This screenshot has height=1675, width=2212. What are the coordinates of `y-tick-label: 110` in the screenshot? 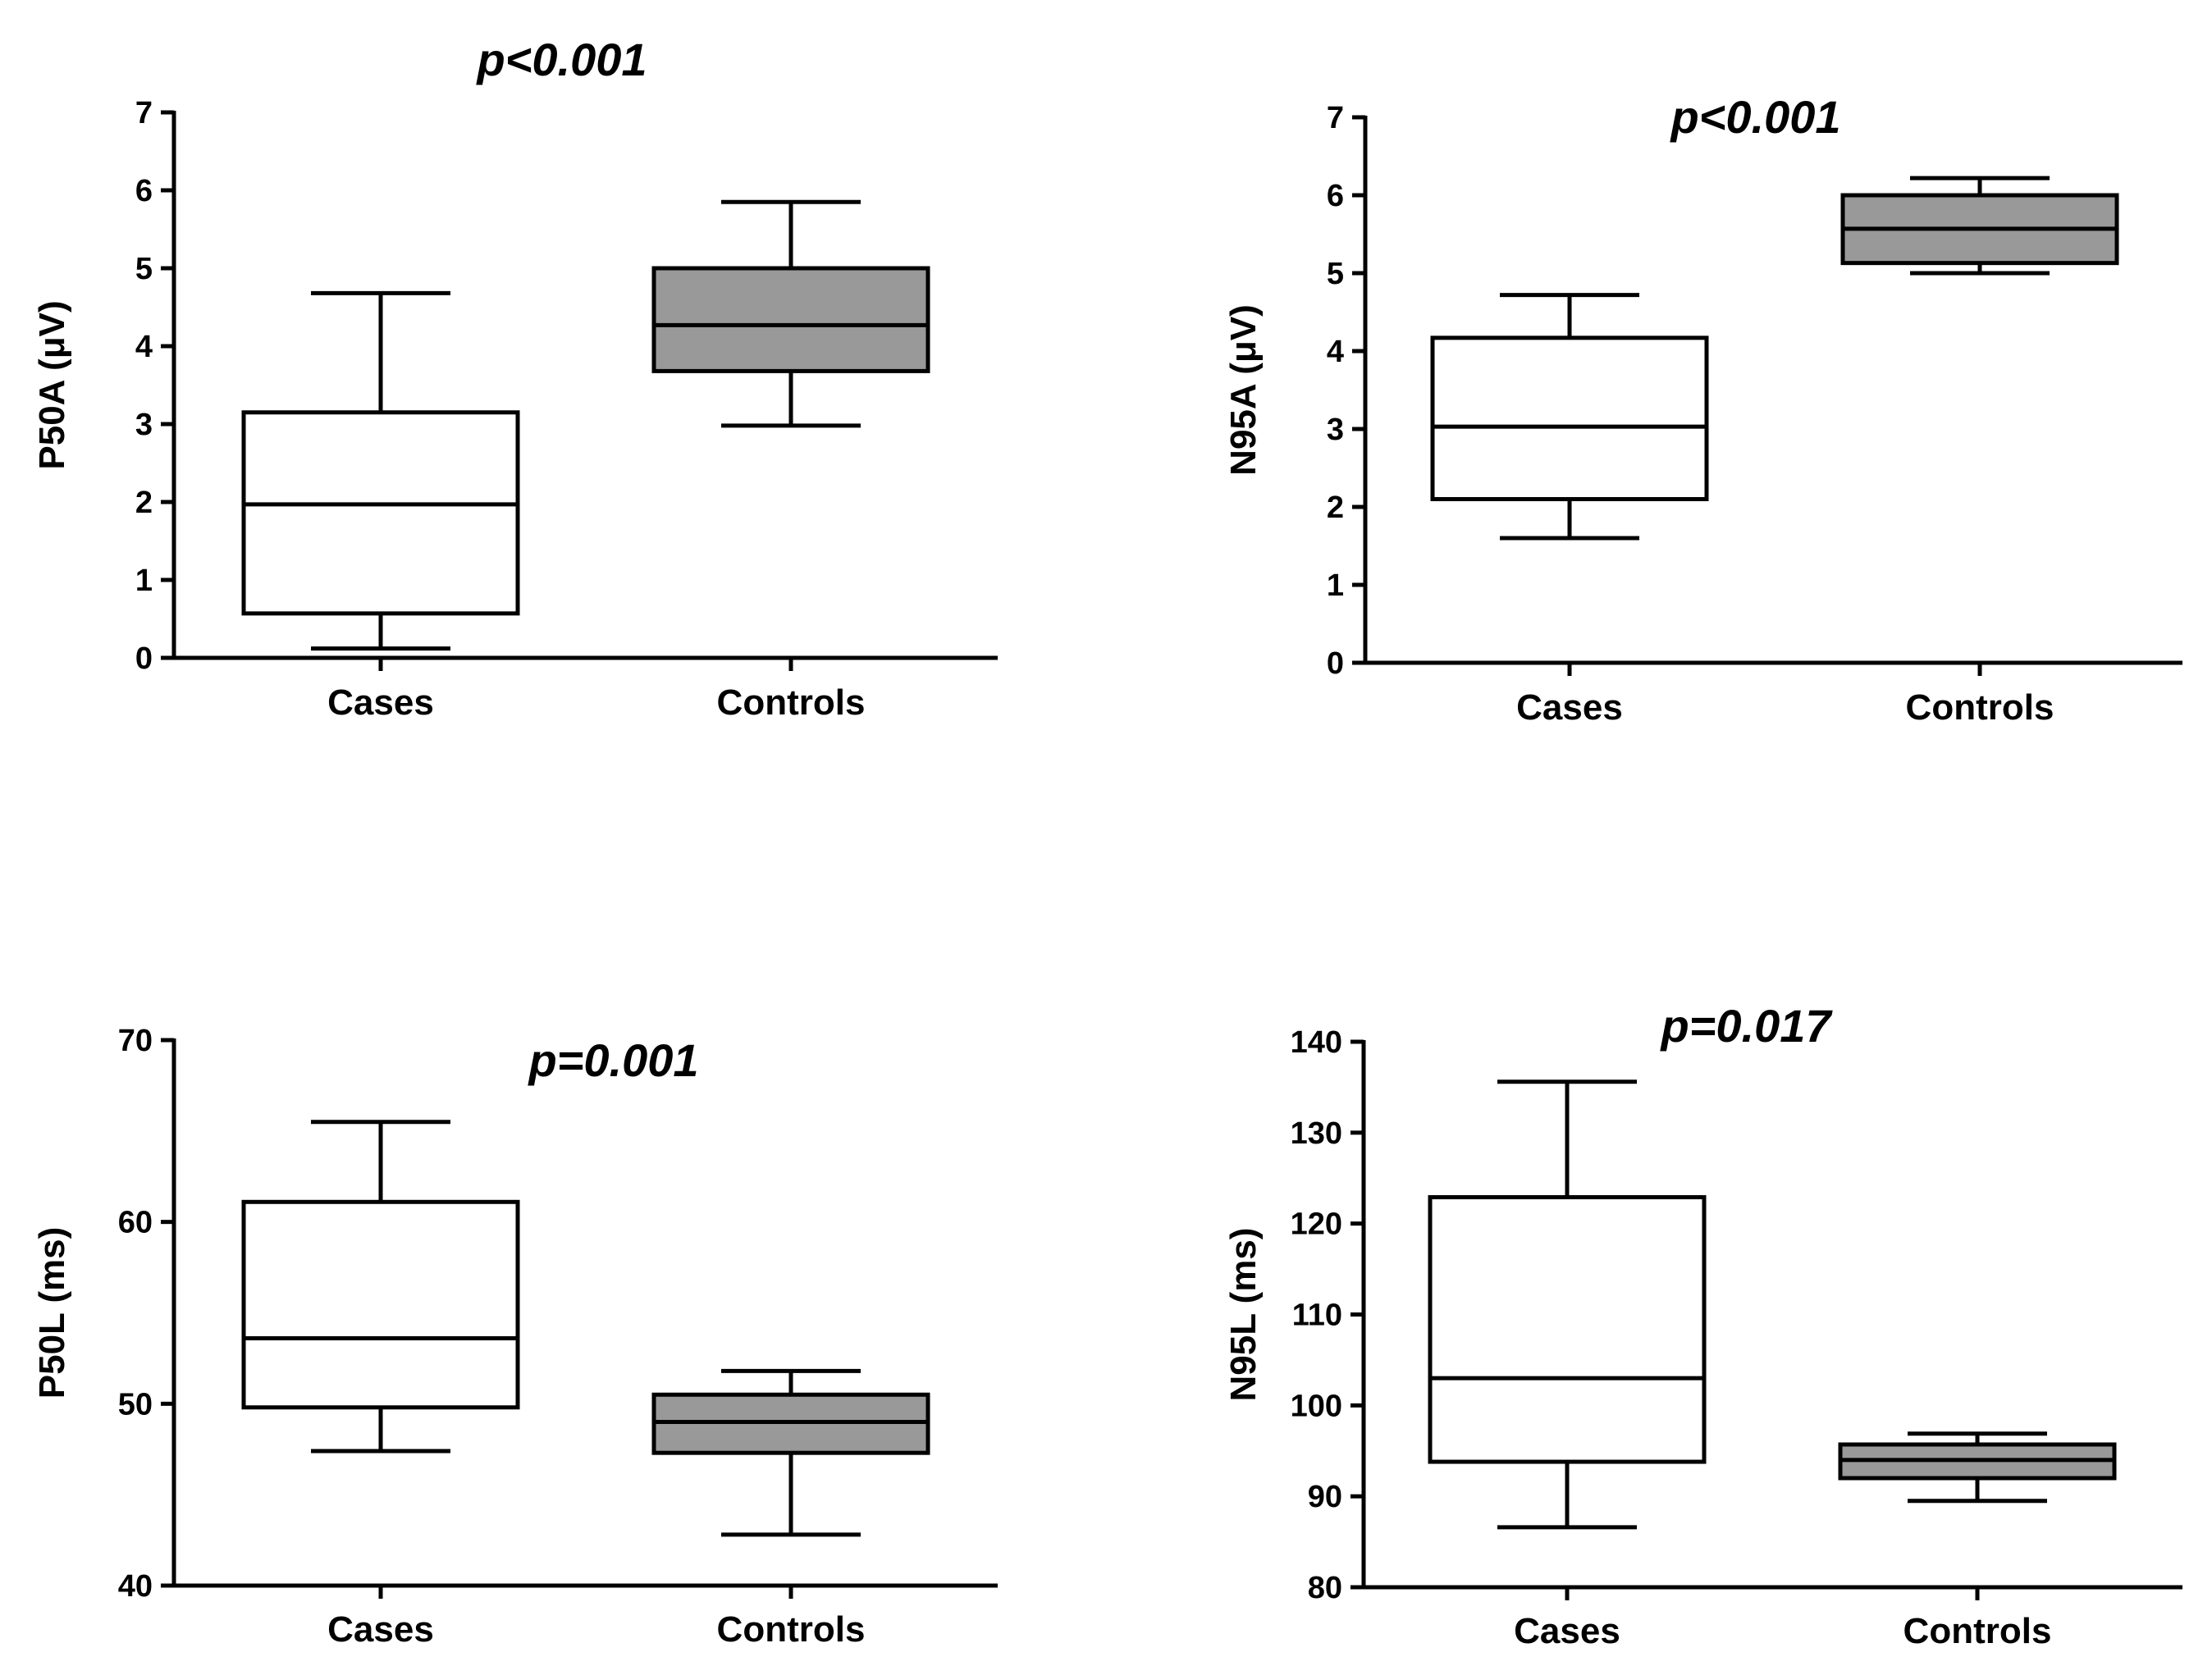 It's located at (1317, 1316).